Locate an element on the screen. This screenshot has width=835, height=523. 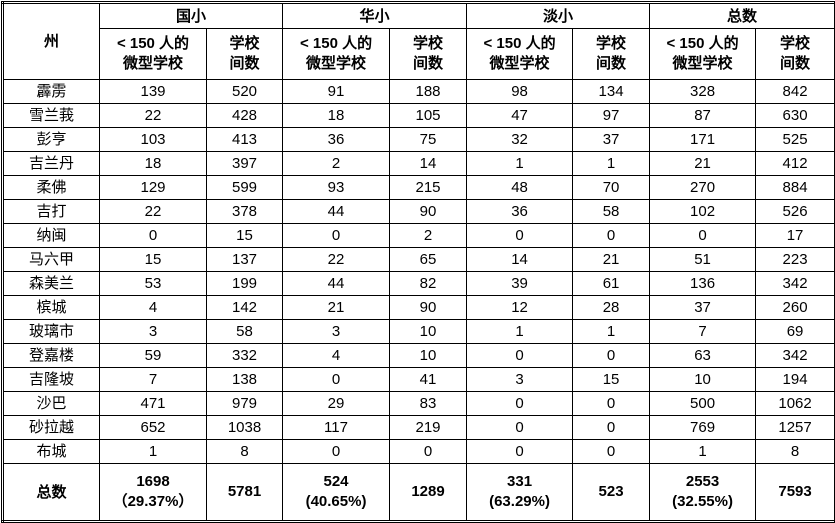
total-row: 总数 1698 （29.37%） 5781 524 (40.65%) 1289 is located at coordinates (419, 493).